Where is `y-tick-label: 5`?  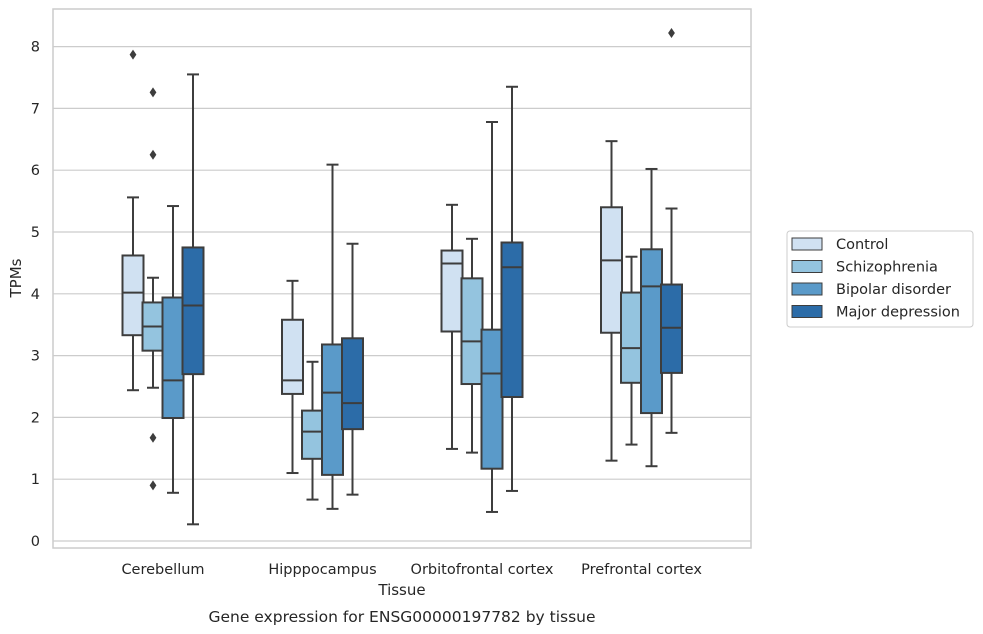 y-tick-label: 5 is located at coordinates (35, 233).